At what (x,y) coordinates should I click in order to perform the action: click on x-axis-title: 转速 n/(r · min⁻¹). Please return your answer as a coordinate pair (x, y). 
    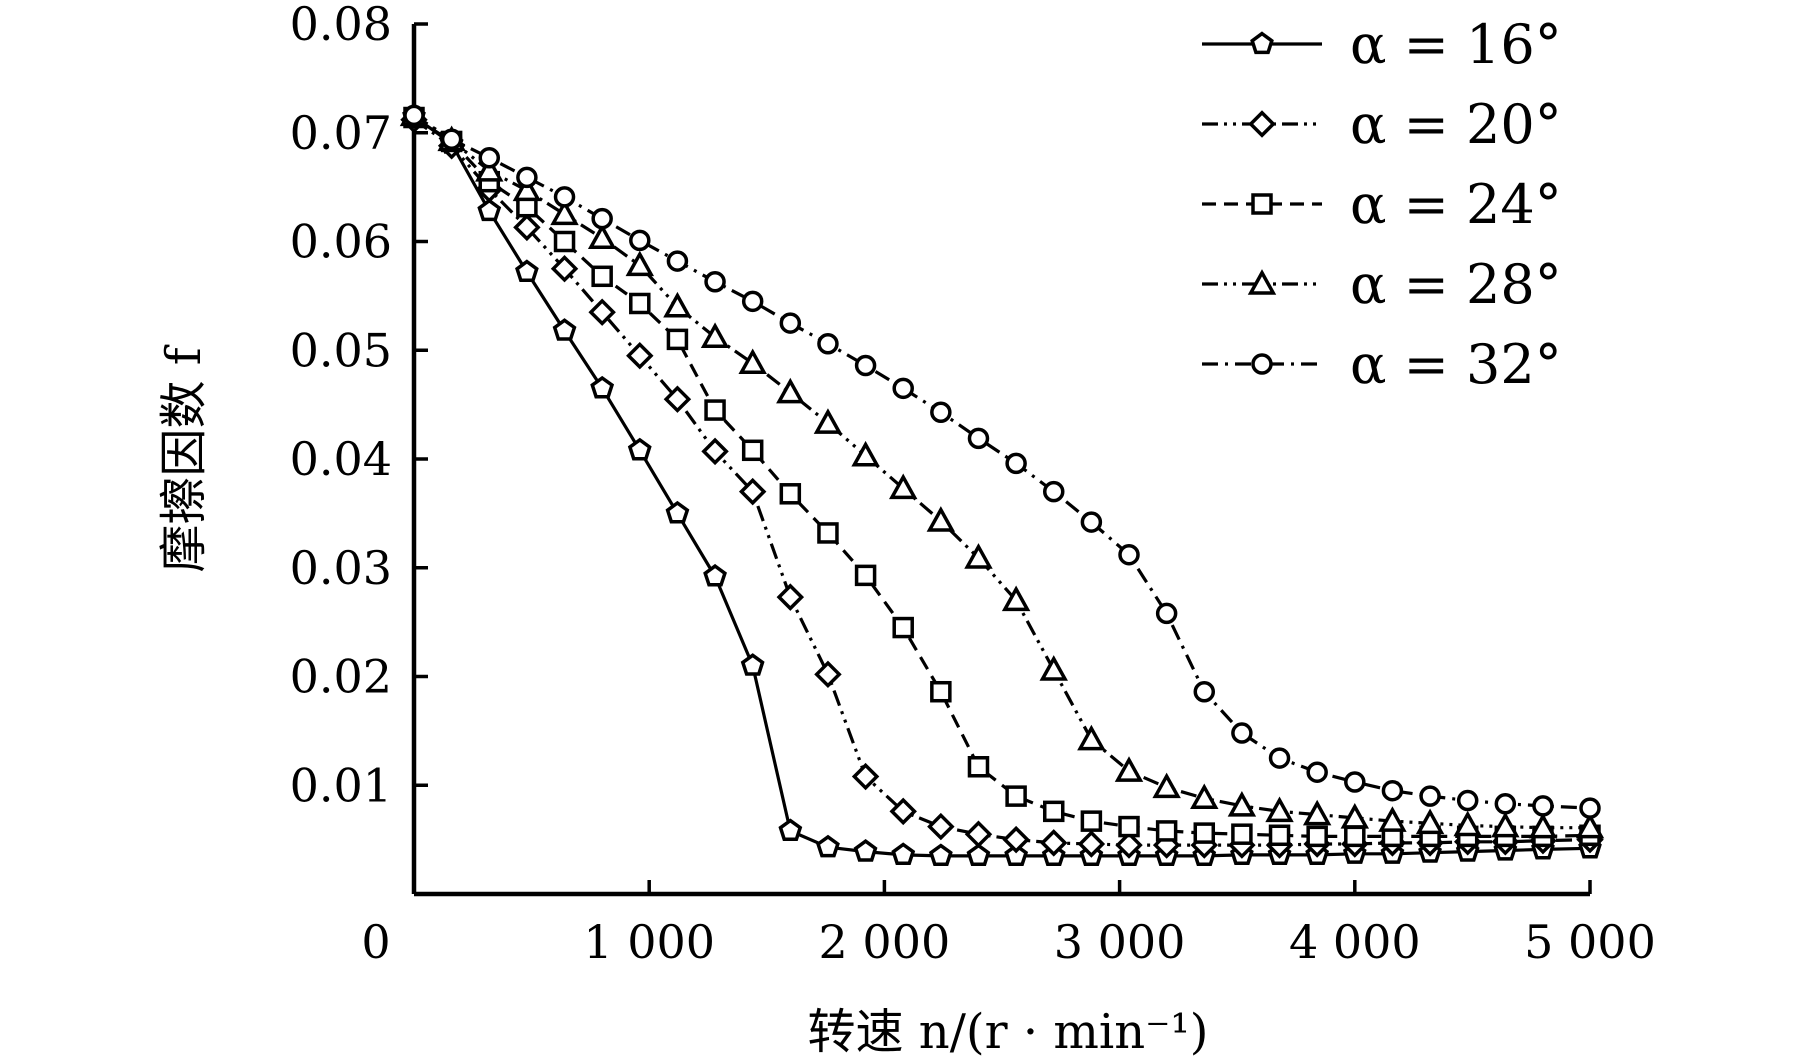
    Looking at the image, I should click on (1008, 1032).